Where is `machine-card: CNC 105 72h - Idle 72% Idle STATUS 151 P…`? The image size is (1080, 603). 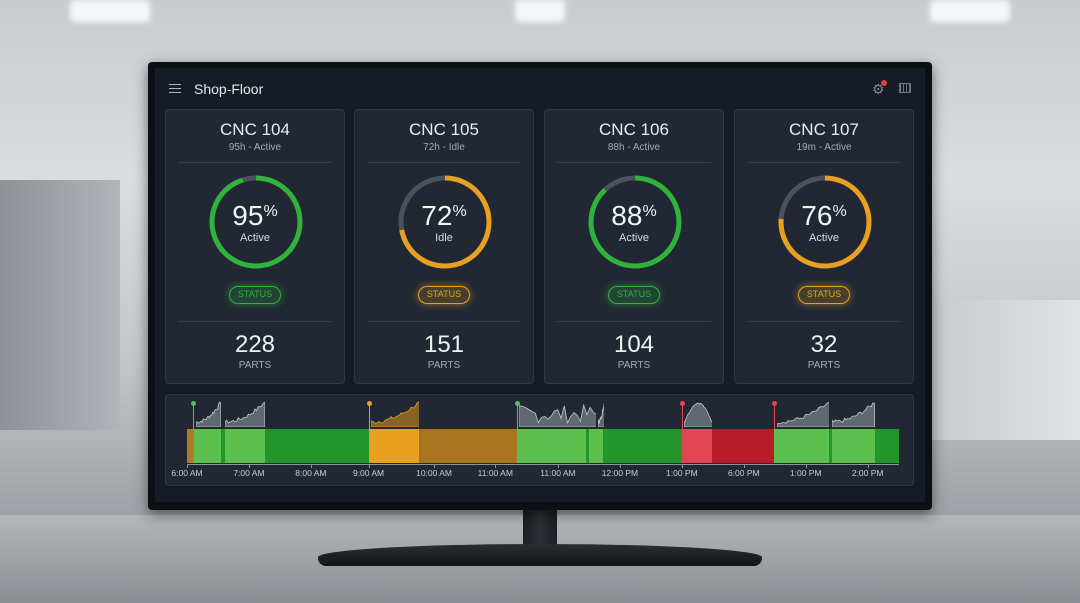 machine-card: CNC 105 72h - Idle 72% Idle STATUS 151 P… is located at coordinates (444, 246).